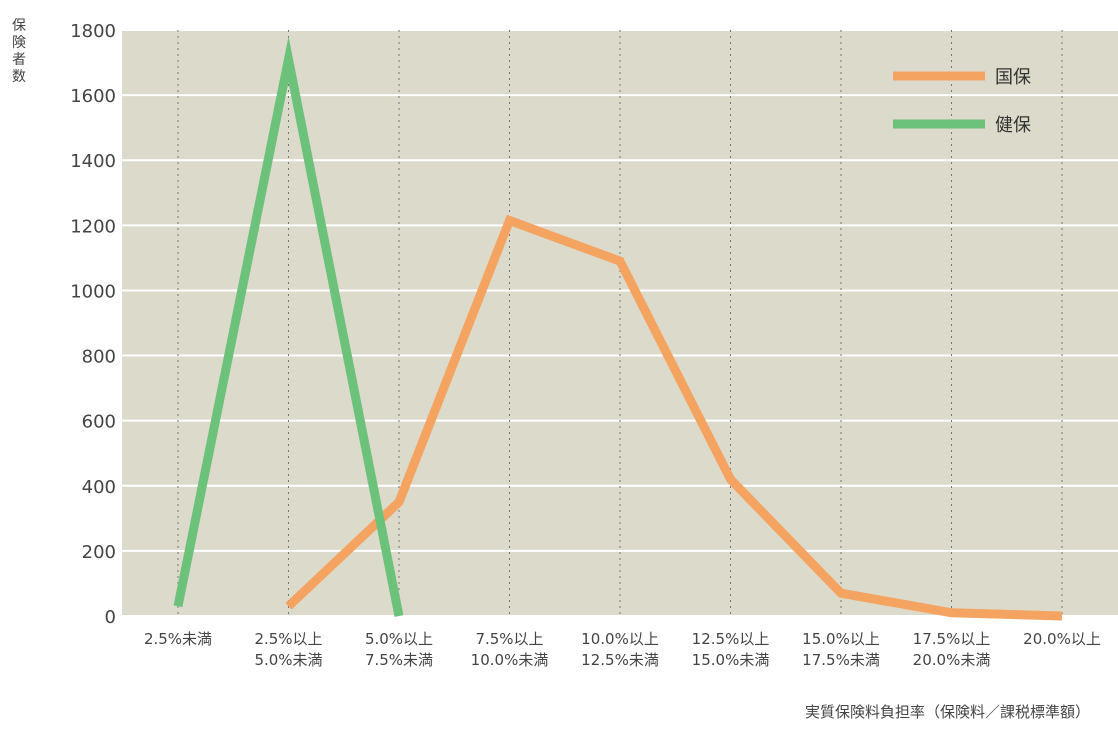  I want to click on y-label-char: 保, so click(19, 26).